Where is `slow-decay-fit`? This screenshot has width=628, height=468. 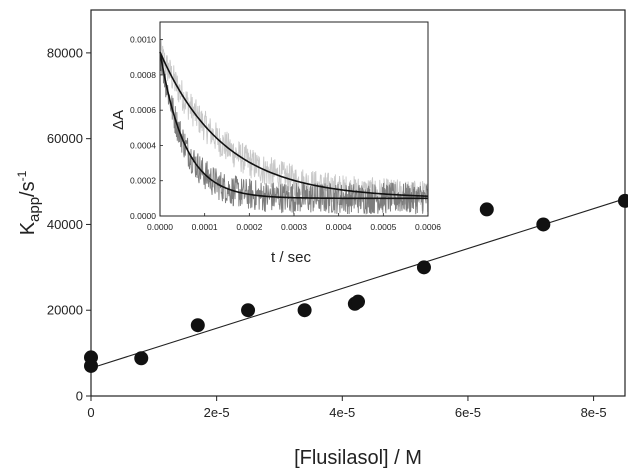 slow-decay-fit is located at coordinates (294, 124).